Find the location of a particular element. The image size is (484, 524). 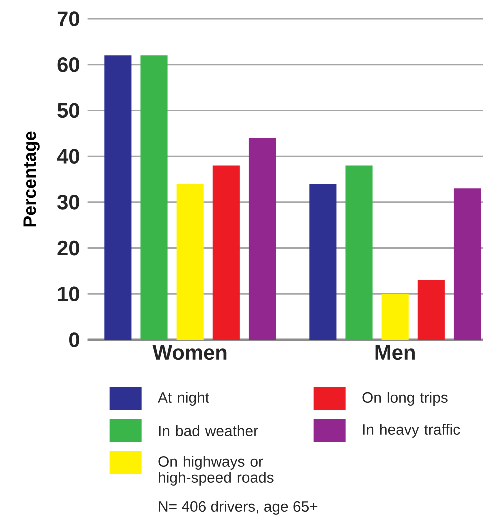

x-tick-label: Men is located at coordinates (396, 353).